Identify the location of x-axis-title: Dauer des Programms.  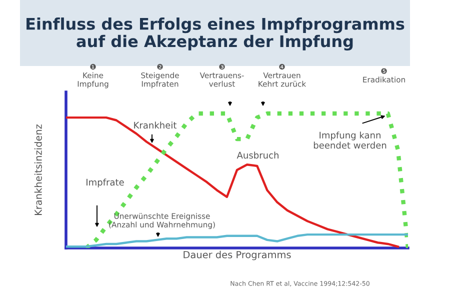
(237, 255).